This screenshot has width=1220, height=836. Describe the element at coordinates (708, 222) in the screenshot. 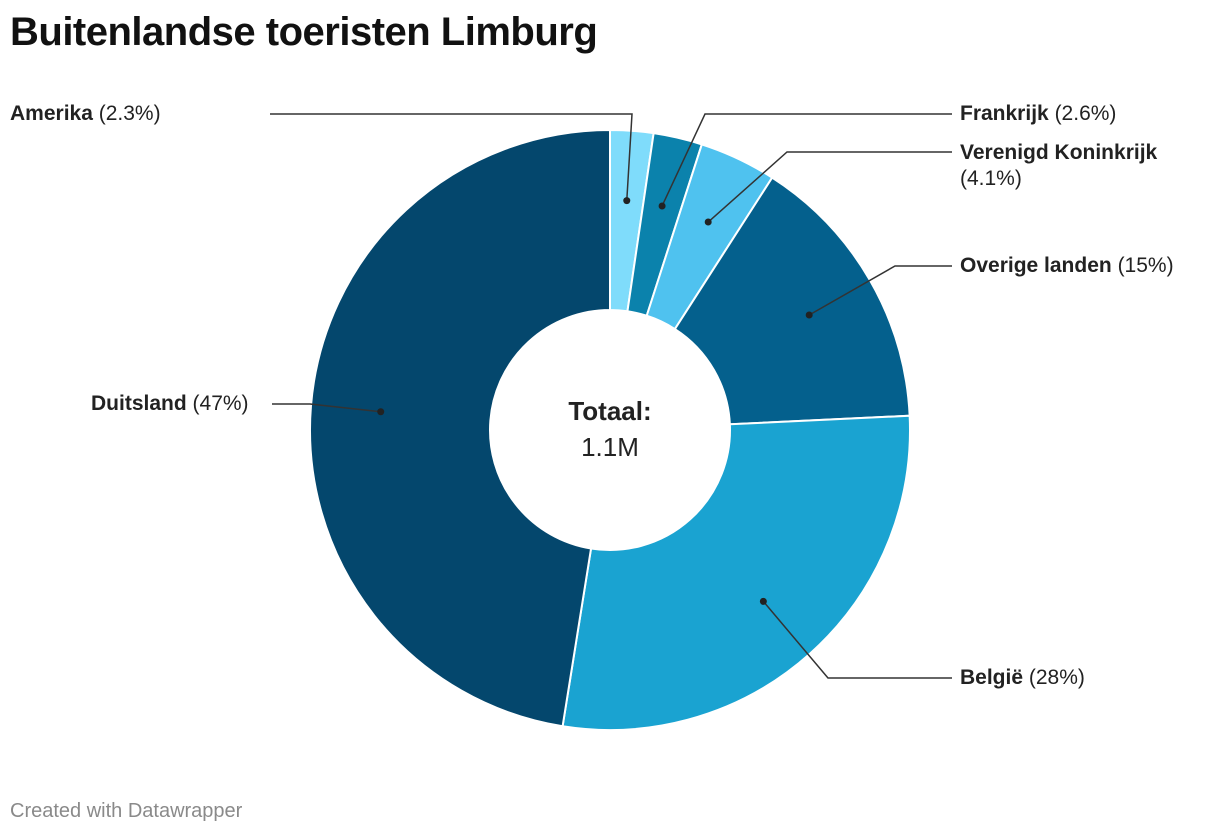

I see `leader-dot-verenigd-koninkrijk` at that location.